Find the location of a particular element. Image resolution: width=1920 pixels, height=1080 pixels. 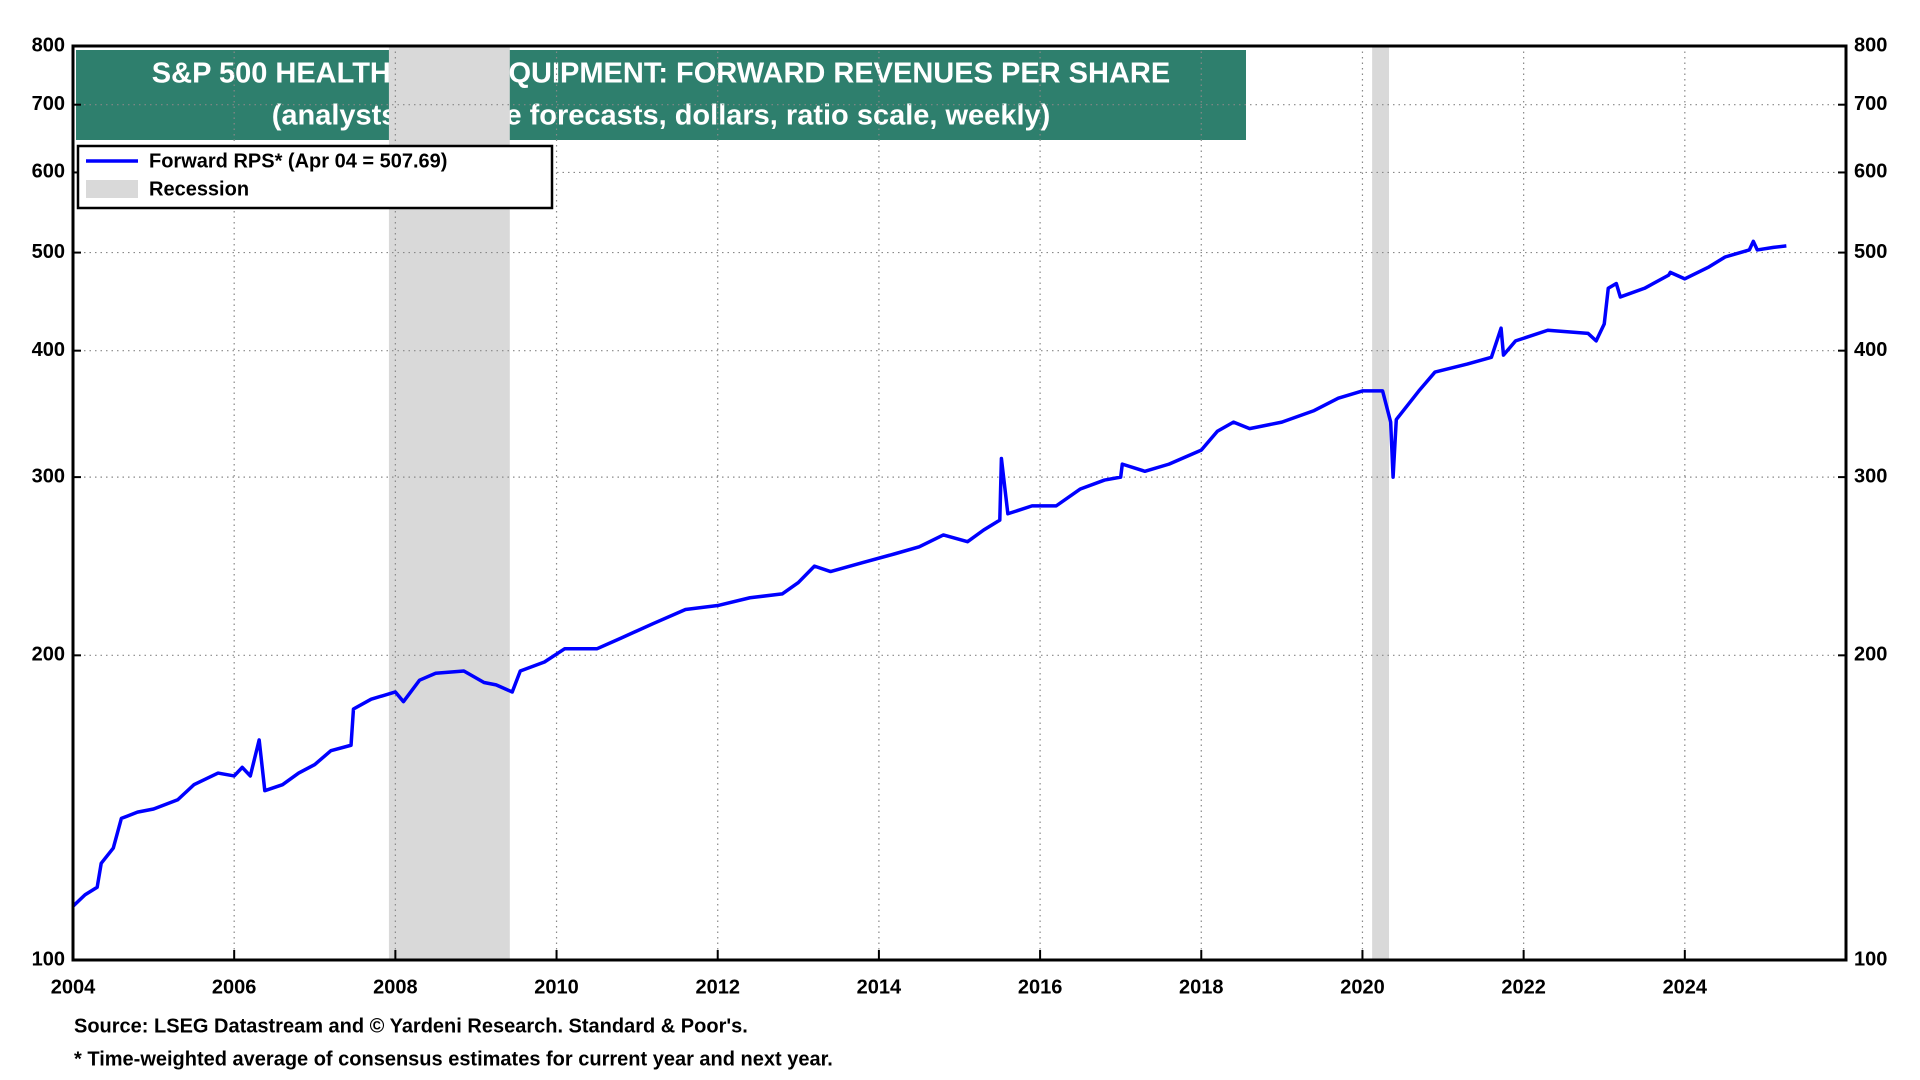

y2-tick-label: 200 is located at coordinates (1870, 655).